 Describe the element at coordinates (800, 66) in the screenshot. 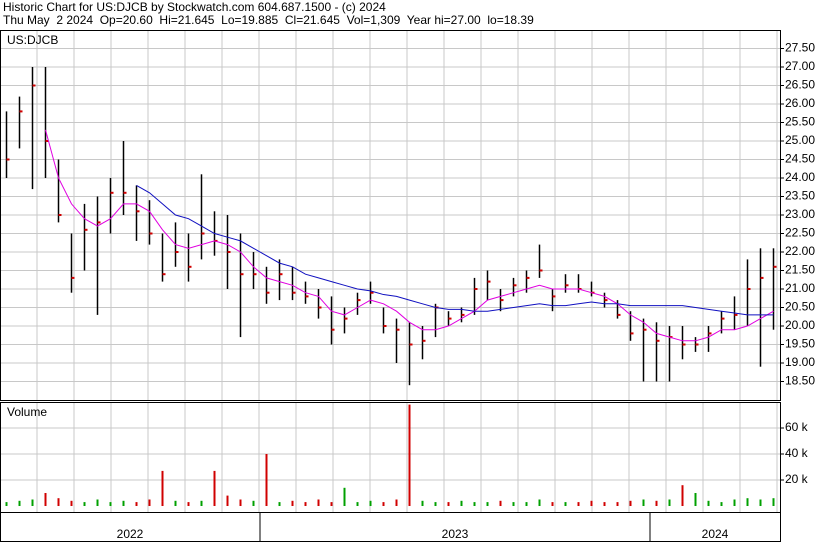

I see `y-tick-label: 27.00` at that location.